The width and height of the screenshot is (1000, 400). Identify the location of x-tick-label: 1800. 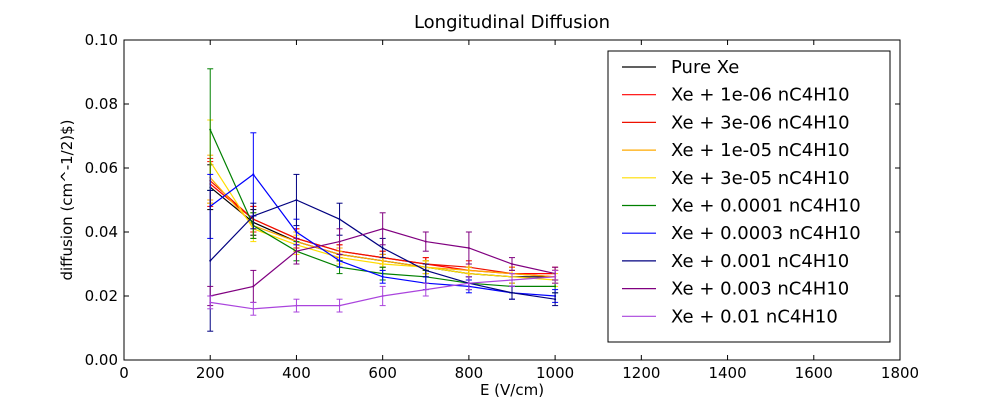
(900, 373).